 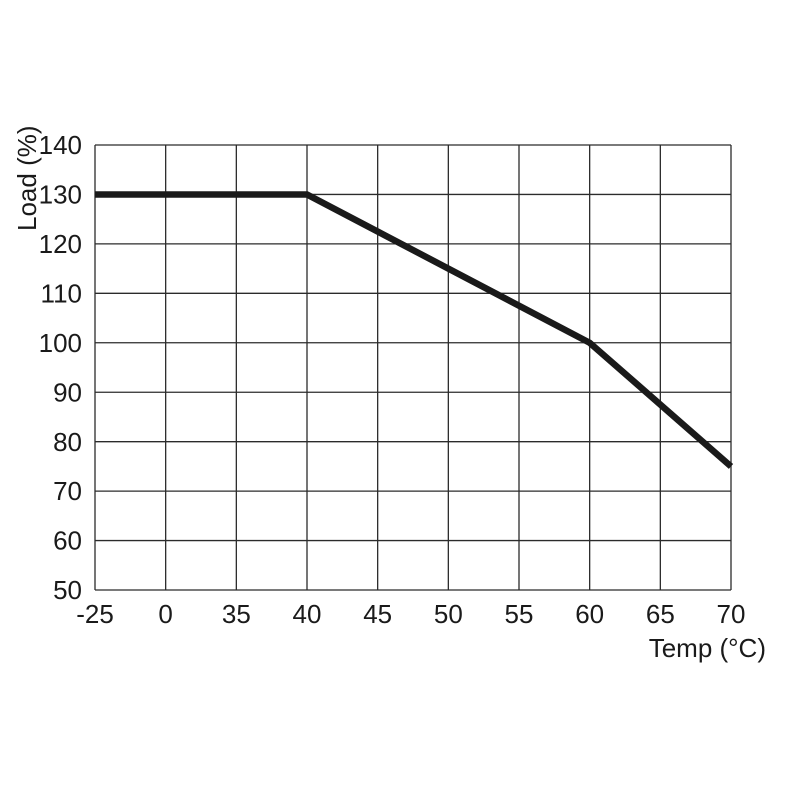 I want to click on x-tick-label: 45, so click(x=377, y=614).